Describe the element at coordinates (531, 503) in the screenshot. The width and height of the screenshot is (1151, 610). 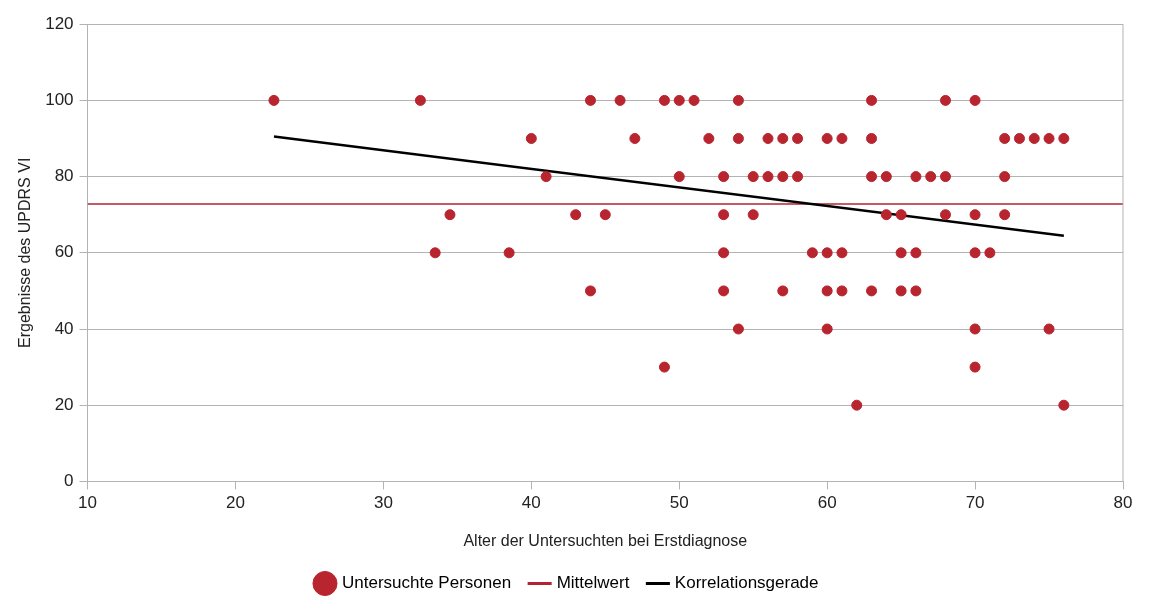
I see `x-tick-label: 40` at that location.